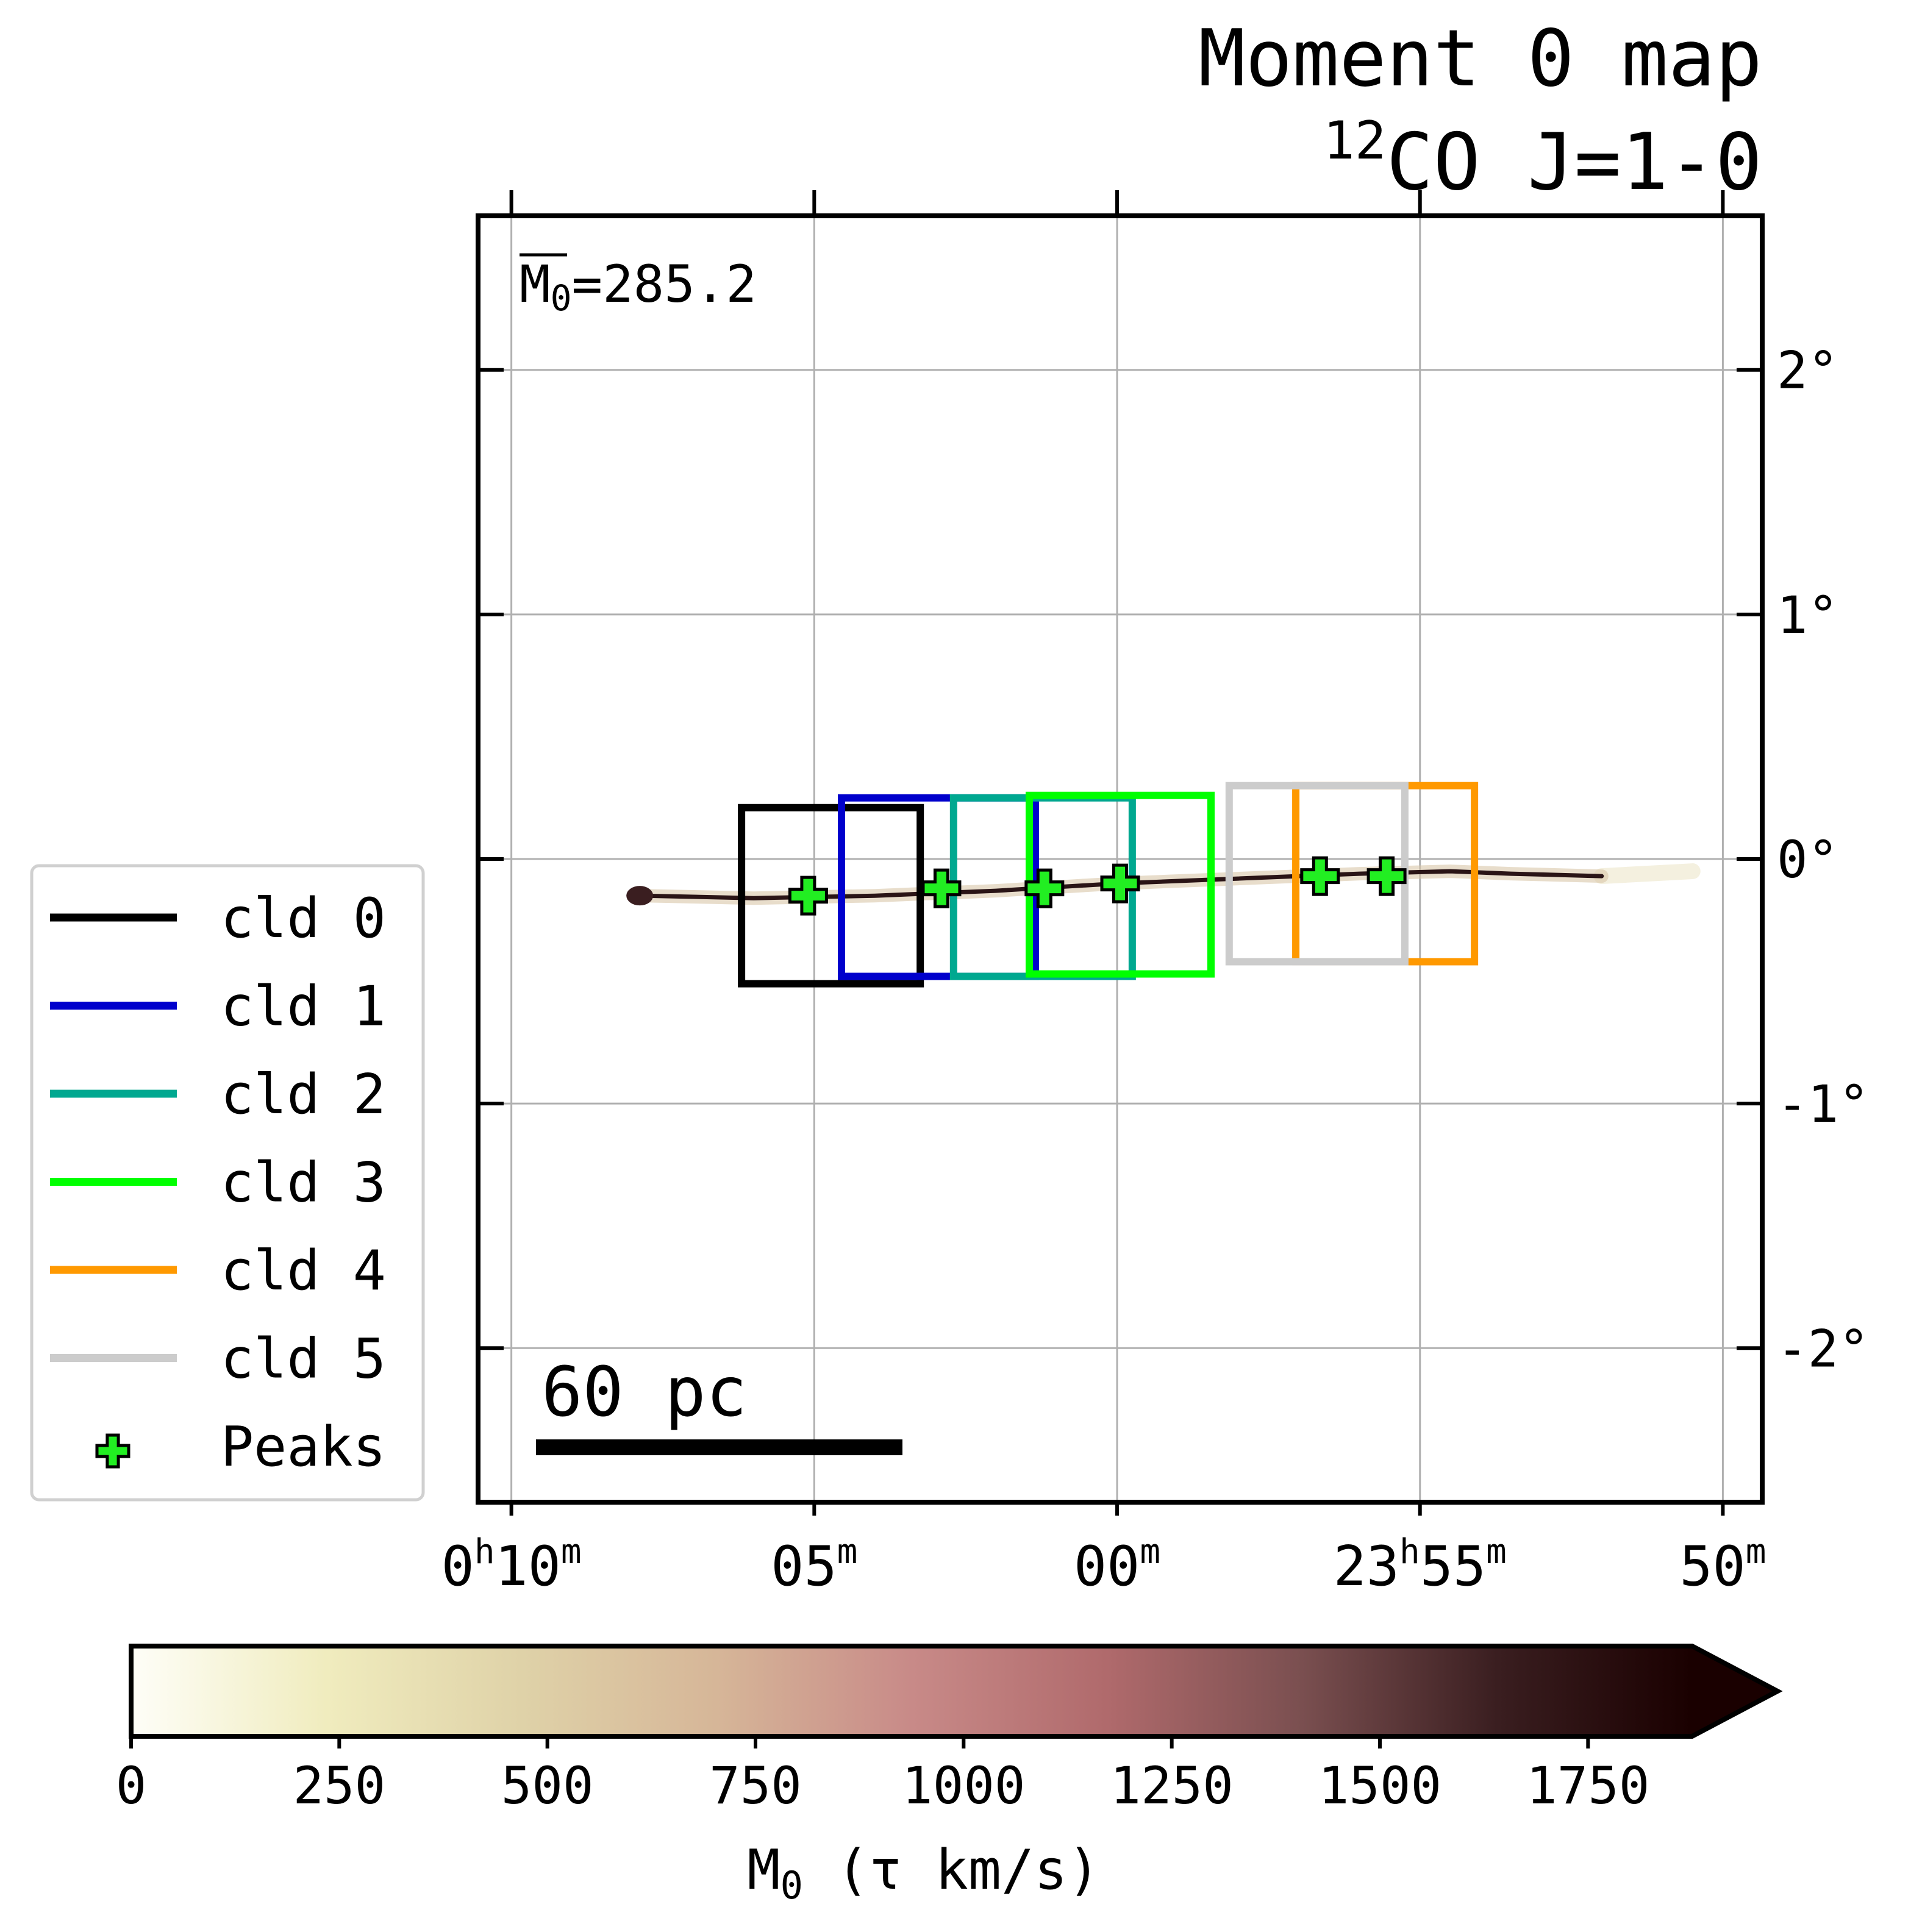 The height and width of the screenshot is (1932, 1911). I want to click on x-tick-label-3: 23h55m, so click(1421, 1565).